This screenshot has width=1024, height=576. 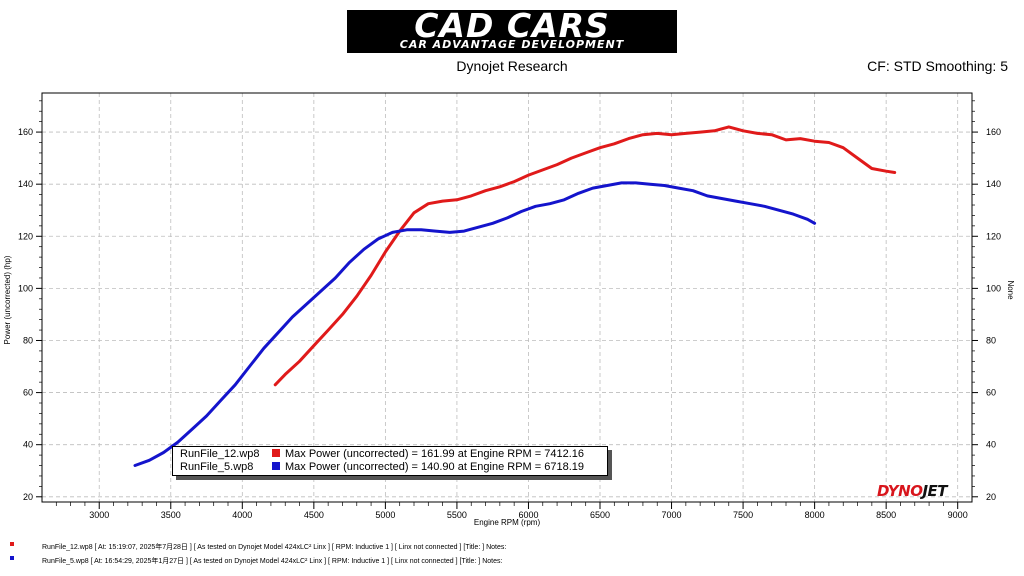 What do you see at coordinates (507, 522) in the screenshot?
I see `x-axis-label: Engine RPM (rpm)` at bounding box center [507, 522].